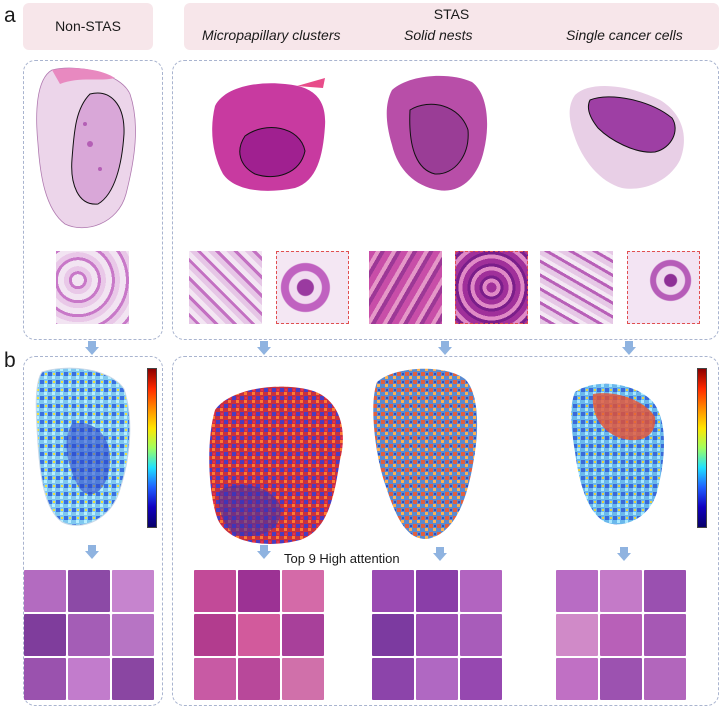 The height and width of the screenshot is (711, 725). I want to click on solid-nests-wsi-image, so click(437, 133).